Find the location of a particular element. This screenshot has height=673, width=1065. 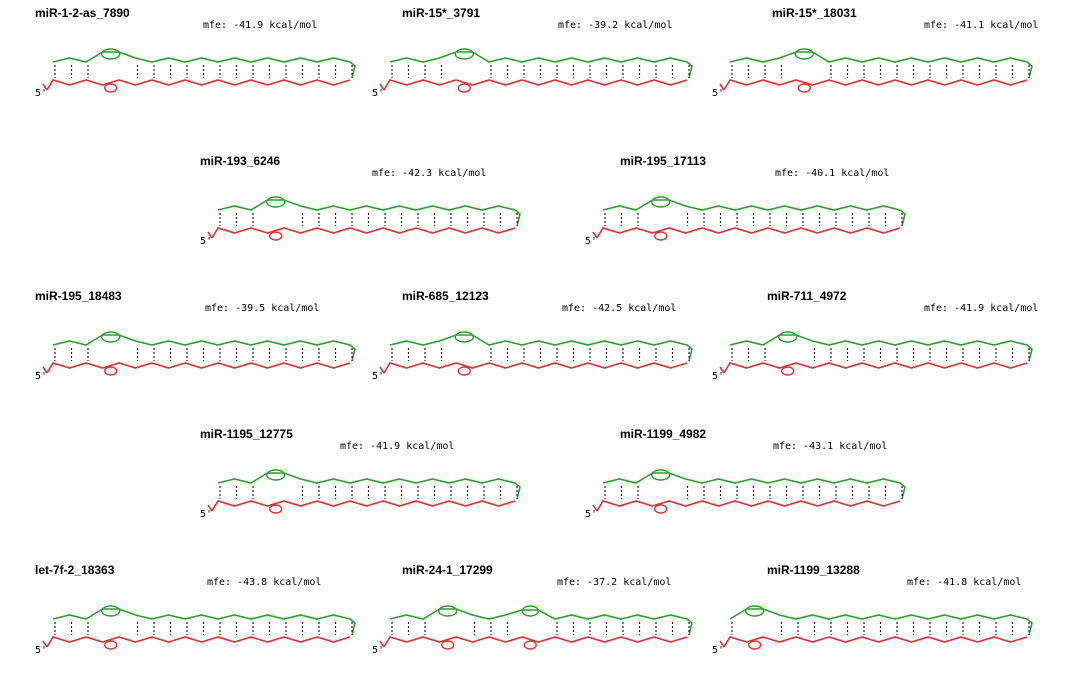

panel-title: let-7f-2_18363 is located at coordinates (75, 570).